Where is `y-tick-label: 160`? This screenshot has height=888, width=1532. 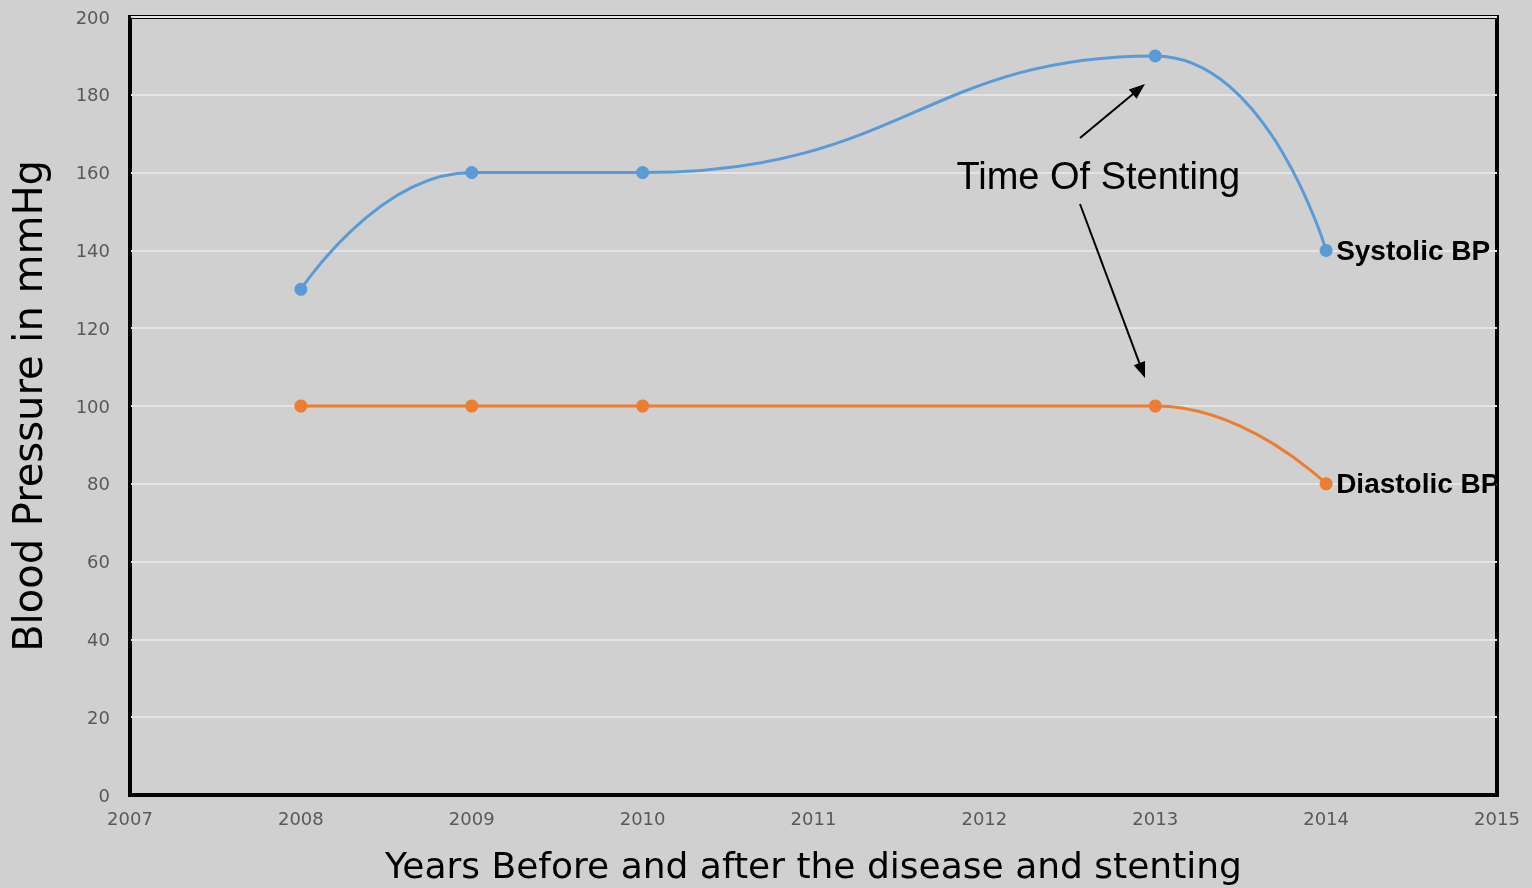
y-tick-label: 160 is located at coordinates (92, 173).